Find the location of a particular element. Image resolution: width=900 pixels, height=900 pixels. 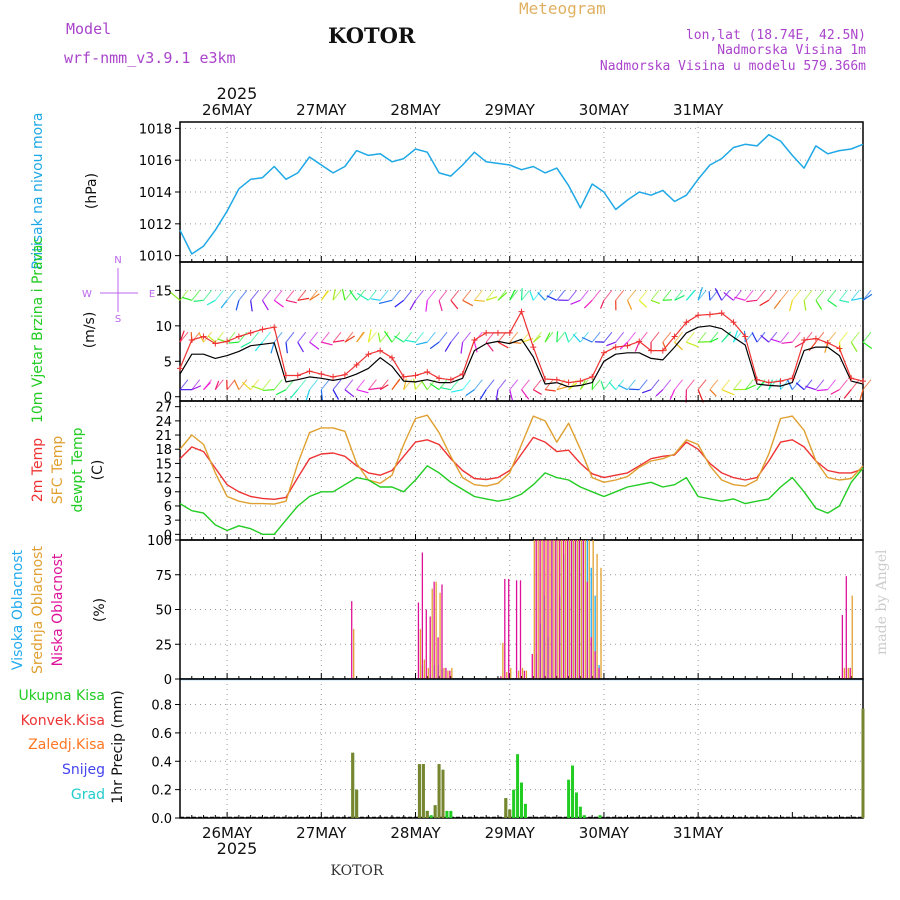

temp-line-sfc-temp is located at coordinates (521, 459).